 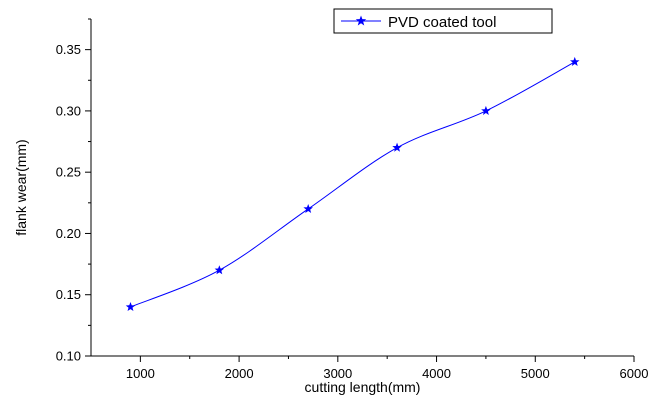 What do you see at coordinates (436, 373) in the screenshot?
I see `x-tick-label: 4000` at bounding box center [436, 373].